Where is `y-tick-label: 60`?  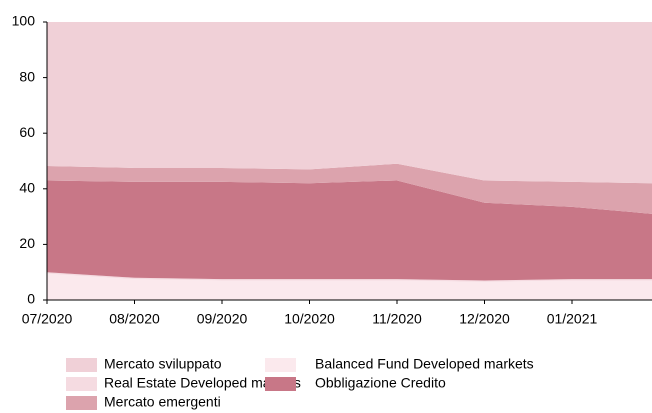
y-tick-label: 60 is located at coordinates (27, 132).